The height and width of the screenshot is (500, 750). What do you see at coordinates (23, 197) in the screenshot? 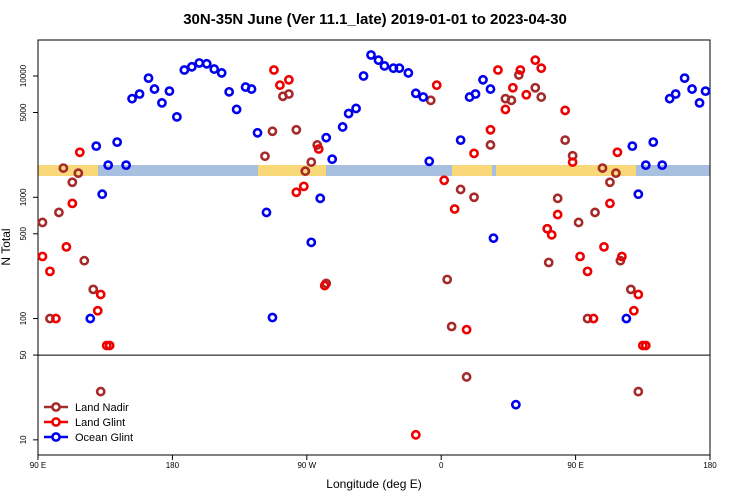
I see `y-tick-label: 1000` at bounding box center [23, 197].